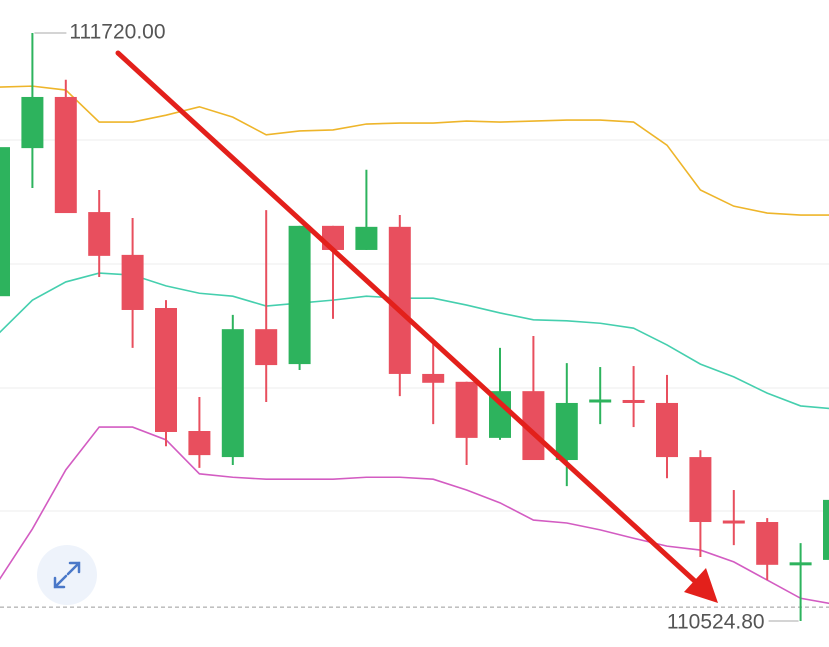 The image size is (829, 647). I want to click on max-label: 111720.00, so click(117, 32).